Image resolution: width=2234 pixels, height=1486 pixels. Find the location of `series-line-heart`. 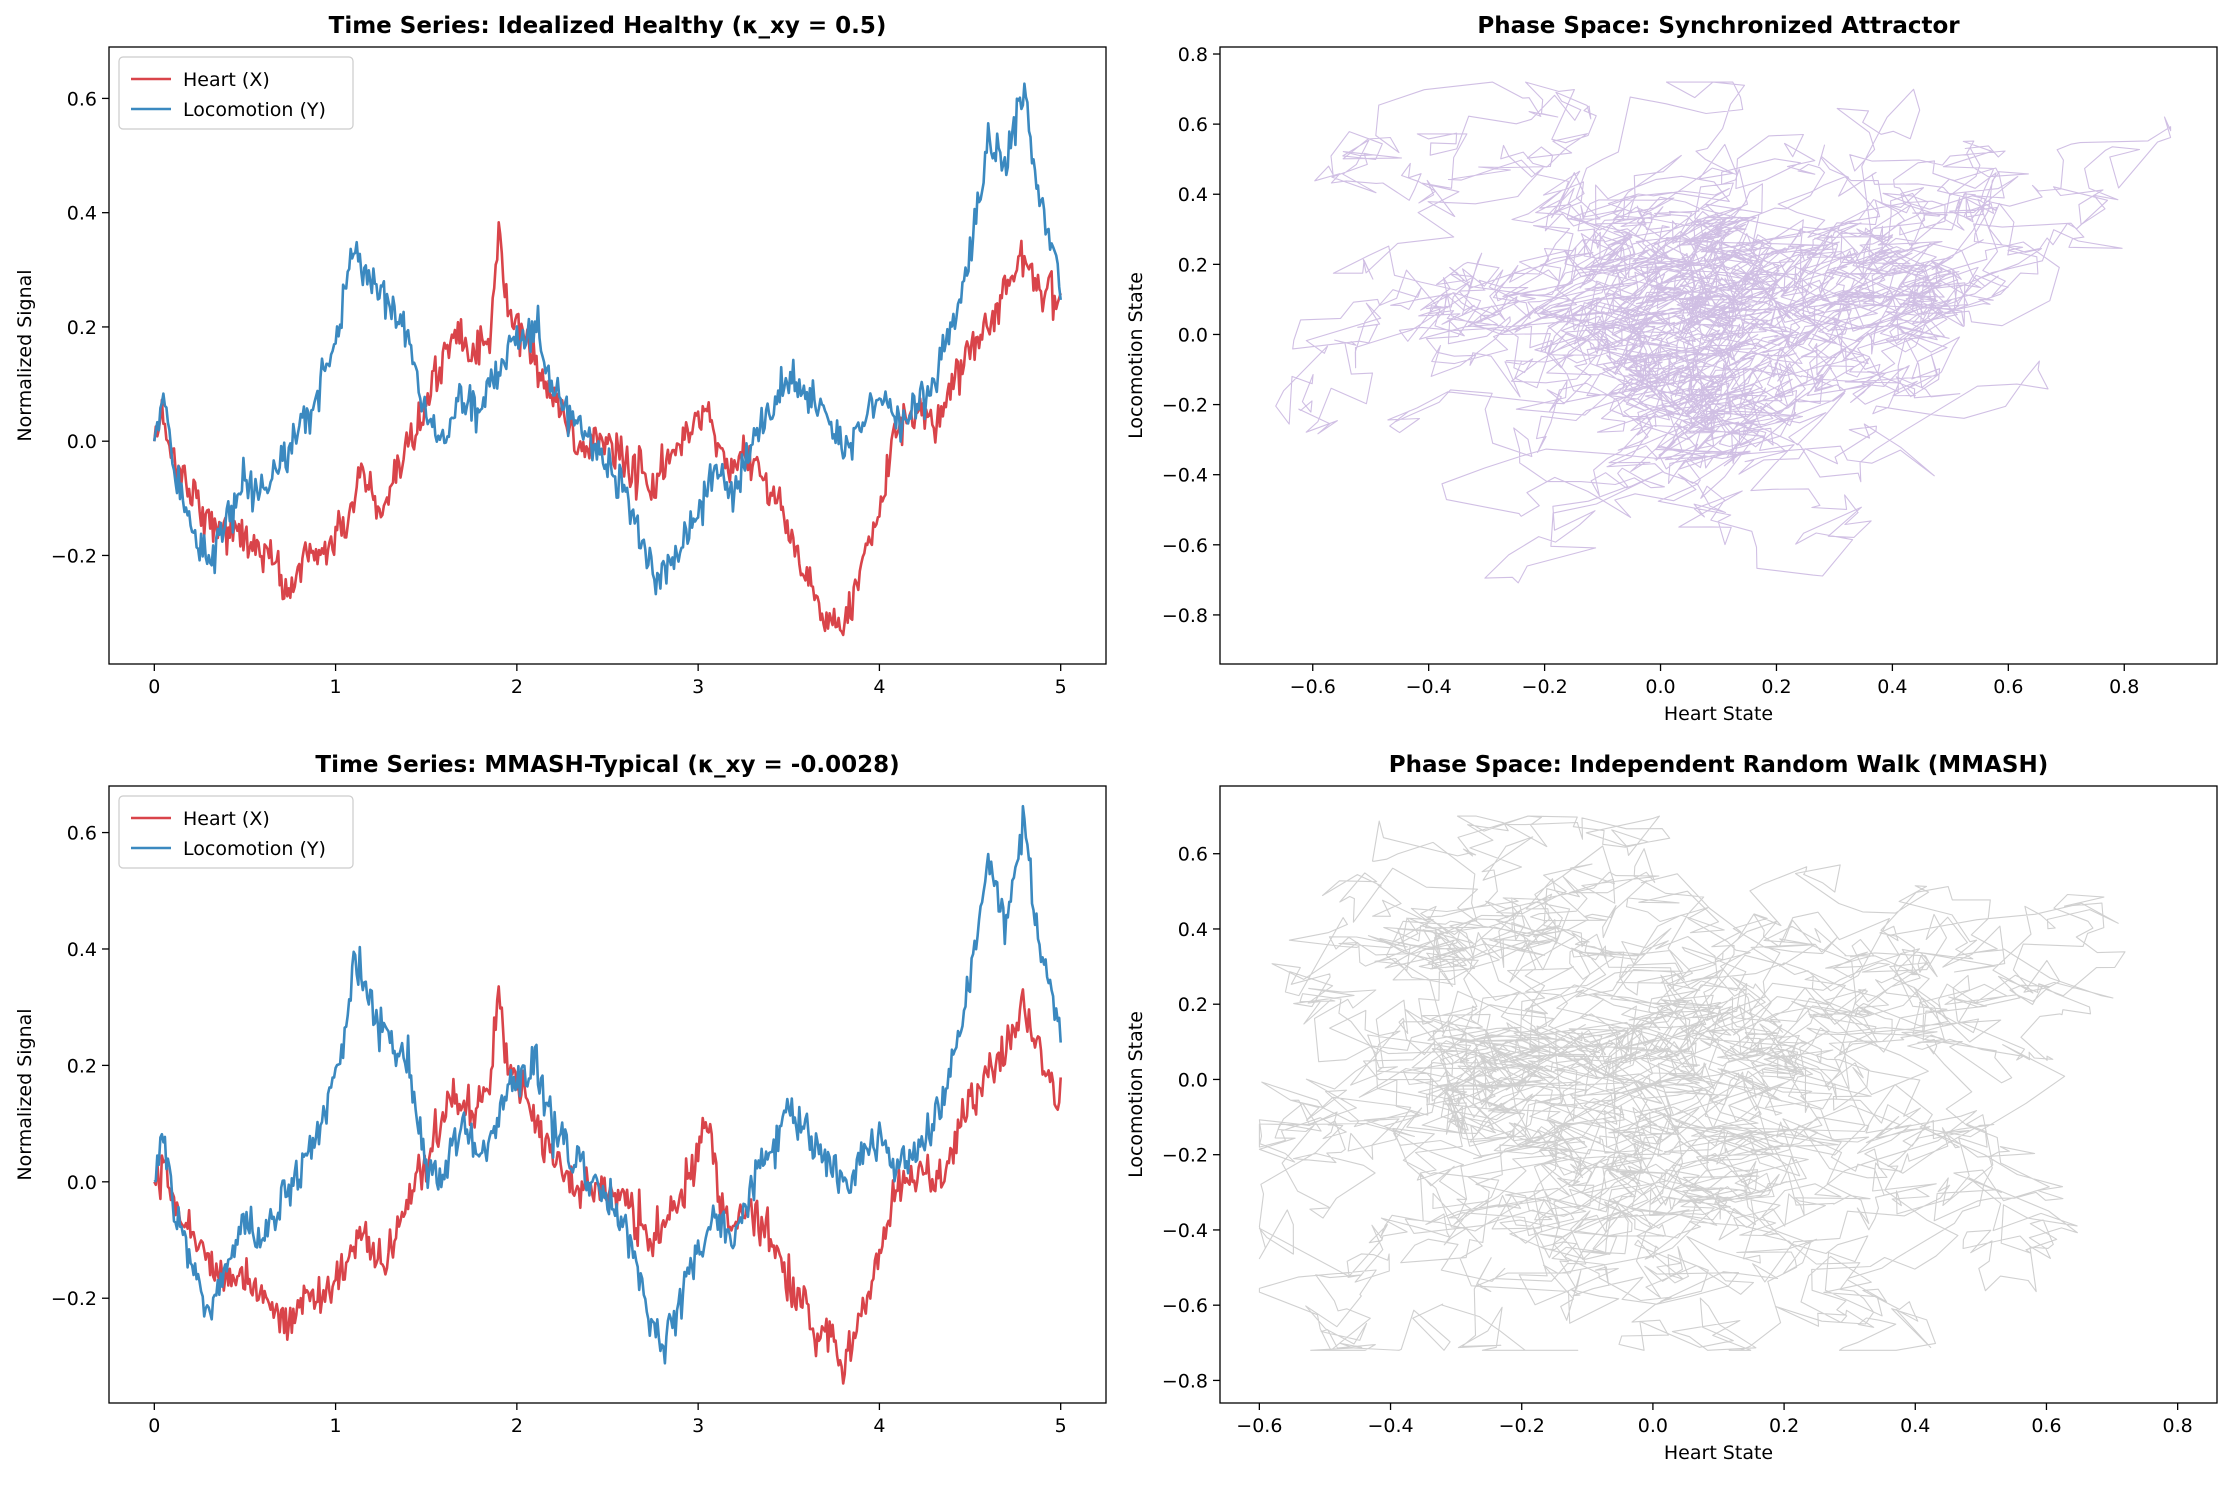

series-line-heart is located at coordinates (607, 429).